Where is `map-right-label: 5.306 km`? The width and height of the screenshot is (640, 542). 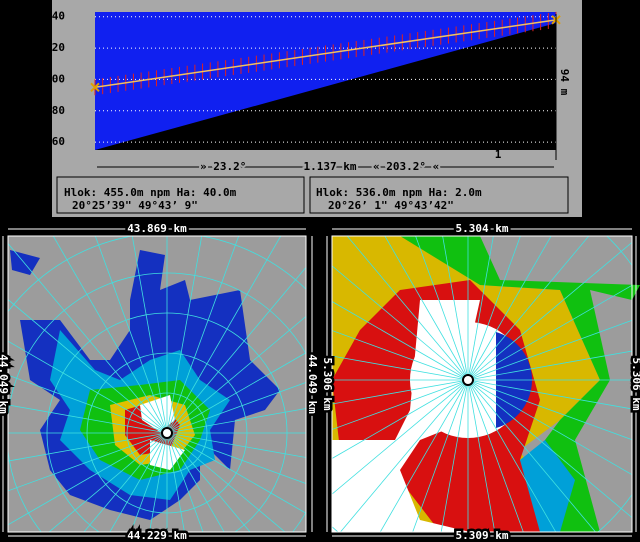 map-right-label: 5.306 km is located at coordinates (635, 384).